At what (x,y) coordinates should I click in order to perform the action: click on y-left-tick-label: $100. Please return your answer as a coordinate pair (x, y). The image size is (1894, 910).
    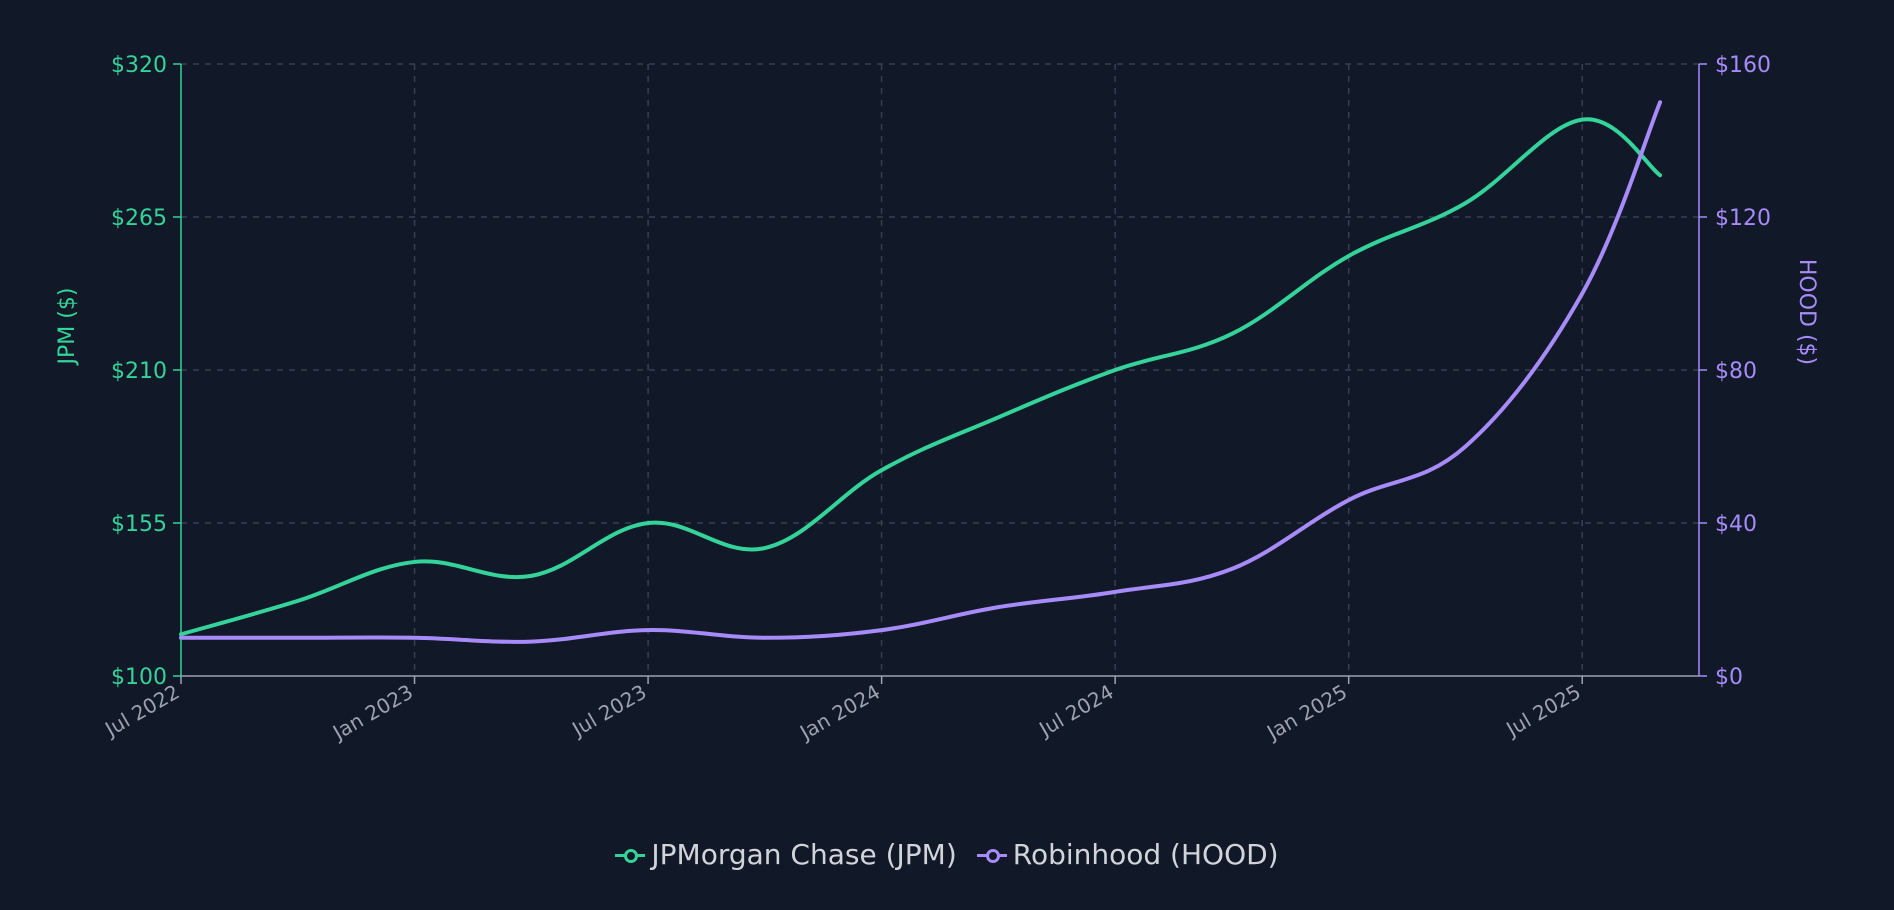
    Looking at the image, I should click on (139, 677).